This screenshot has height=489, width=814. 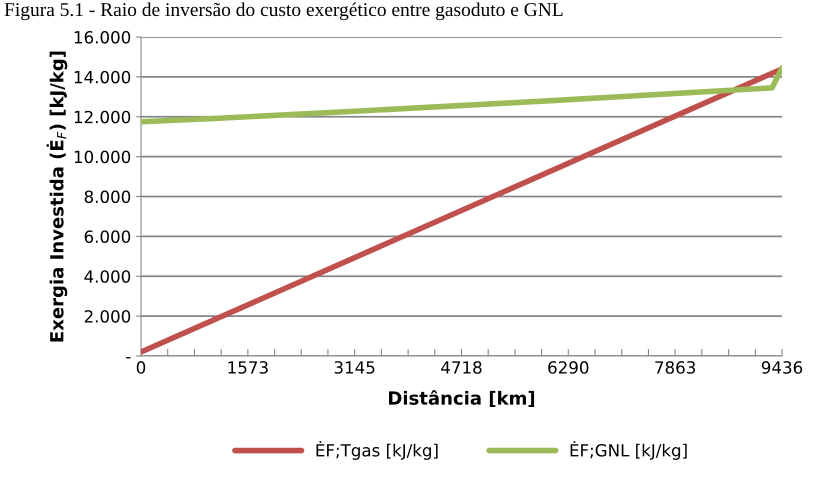 I want to click on legend-label: ĖF;GNL [kJ/kg], so click(x=628, y=450).